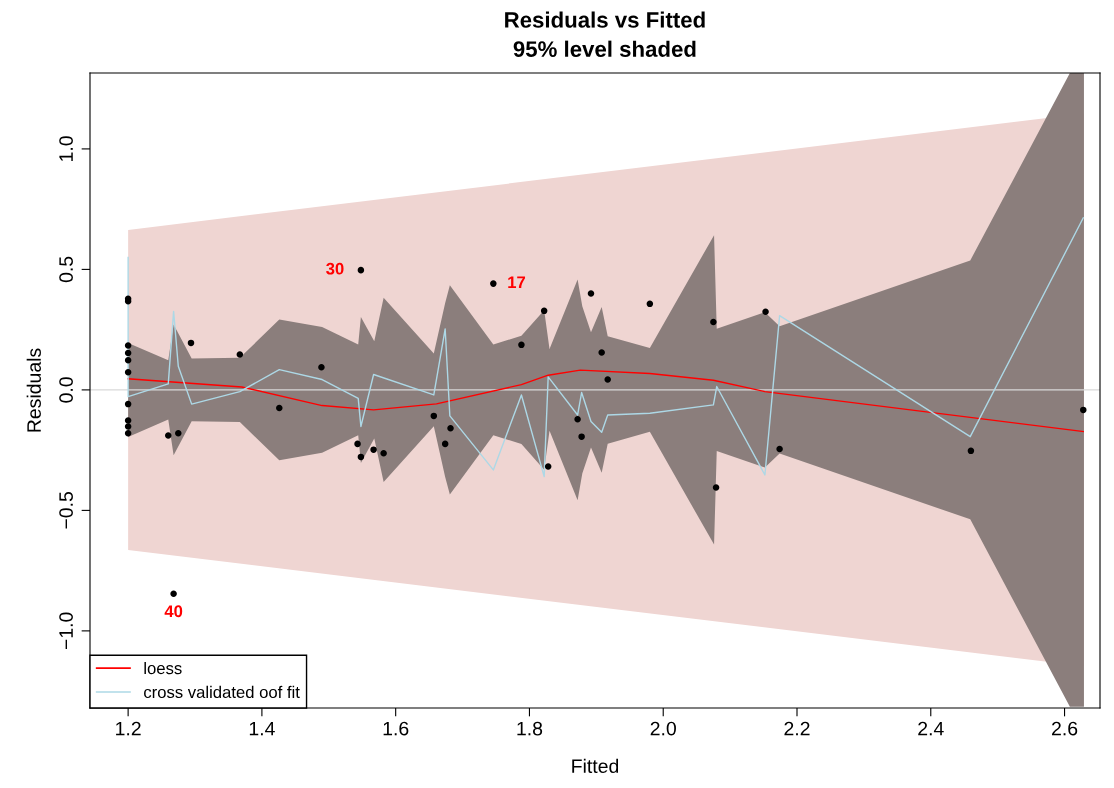  Describe the element at coordinates (595, 766) in the screenshot. I see `x-axis-title: Fitted` at that location.